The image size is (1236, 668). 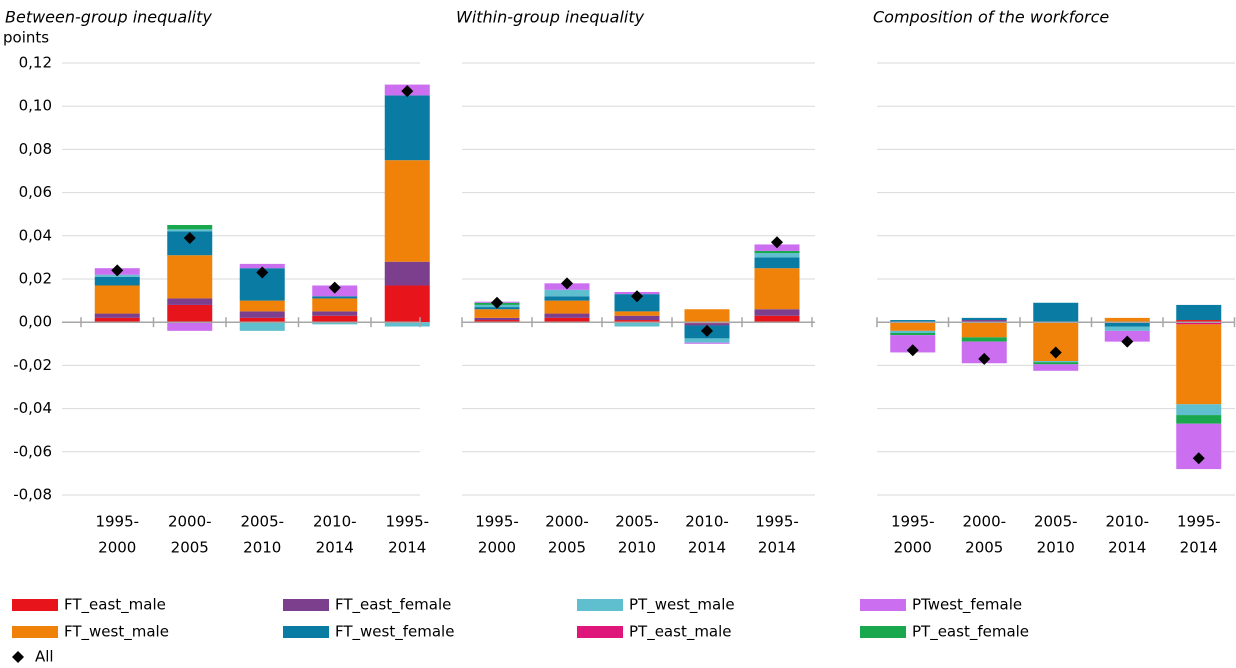 I want to click on legend-label: FT_east_female, so click(x=393, y=605).